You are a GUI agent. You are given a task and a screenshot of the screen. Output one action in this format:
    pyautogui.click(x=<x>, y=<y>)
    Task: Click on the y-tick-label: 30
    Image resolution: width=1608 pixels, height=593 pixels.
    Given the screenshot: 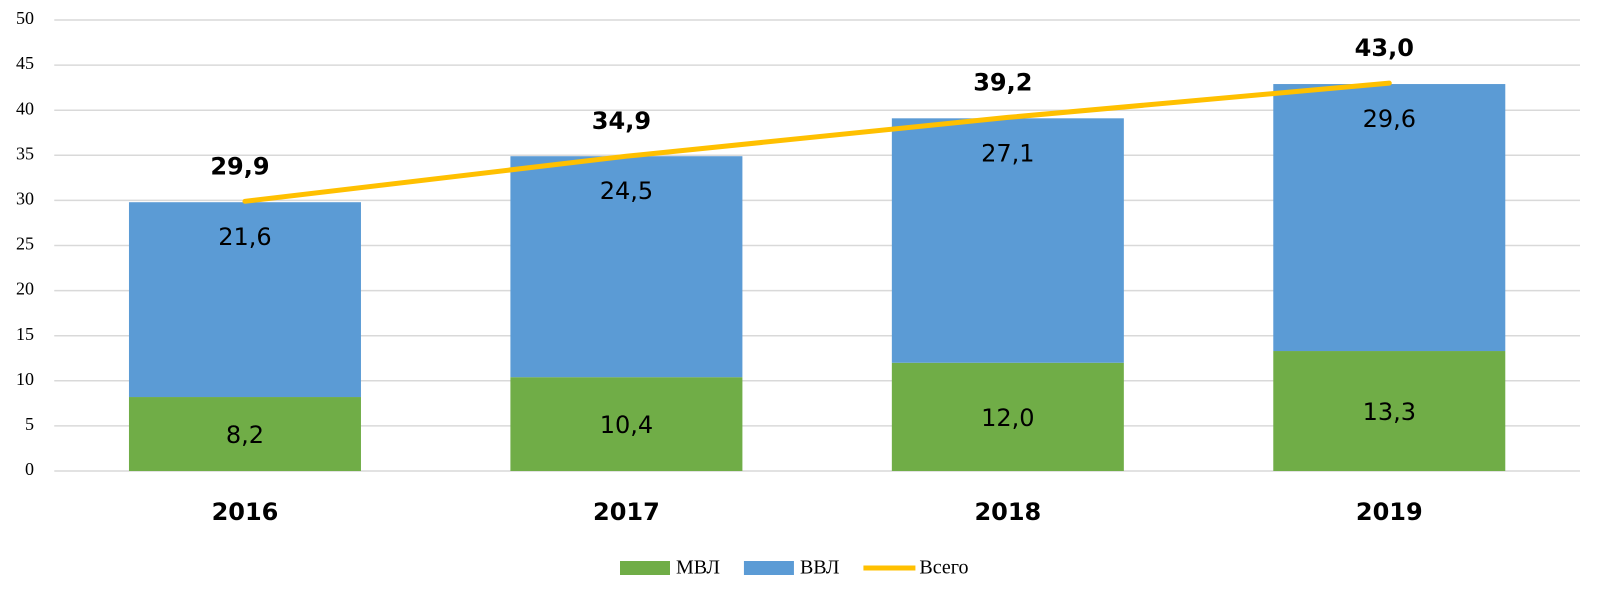 What is the action you would take?
    pyautogui.click(x=25, y=199)
    